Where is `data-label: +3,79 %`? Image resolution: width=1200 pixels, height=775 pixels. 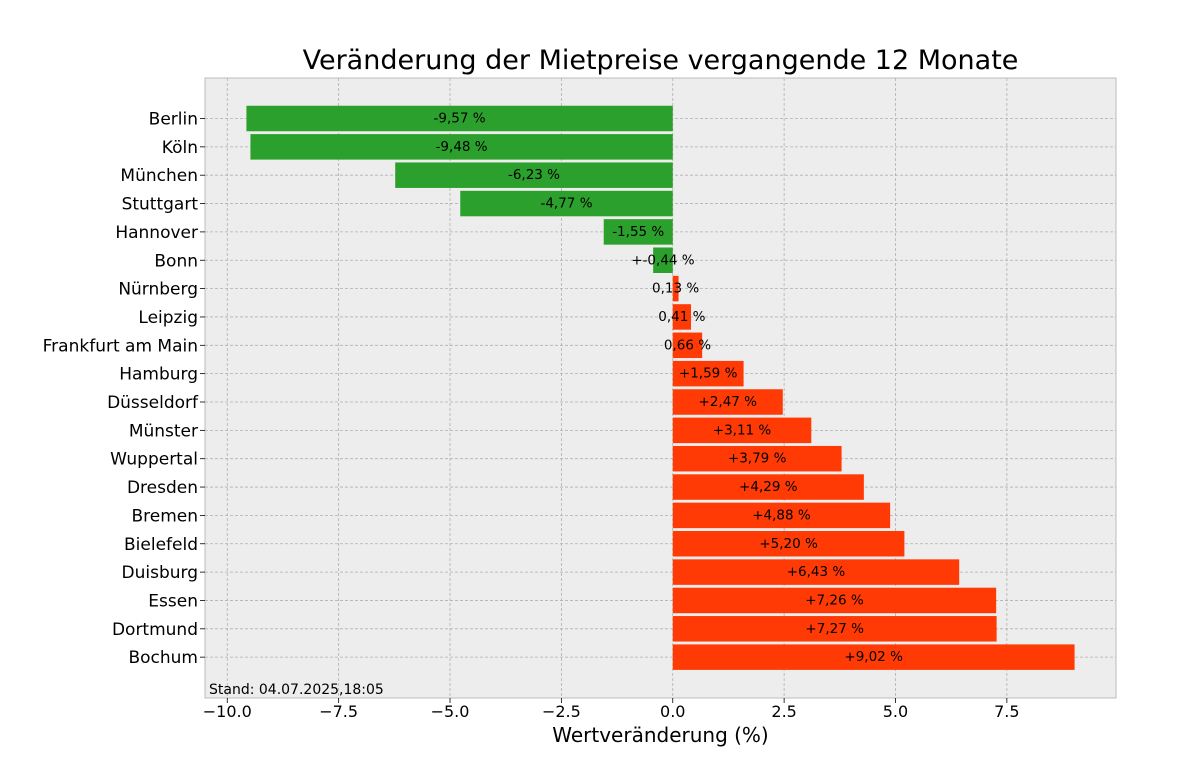 data-label: +3,79 % is located at coordinates (757, 459).